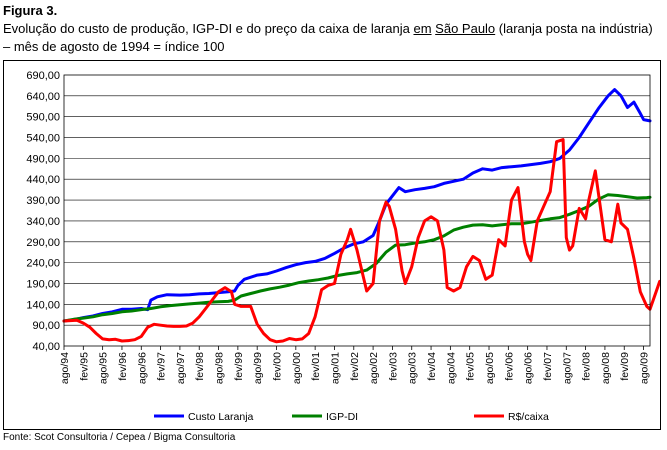 Image resolution: width=667 pixels, height=450 pixels. I want to click on y-tick-label: 190,00, so click(43, 284).